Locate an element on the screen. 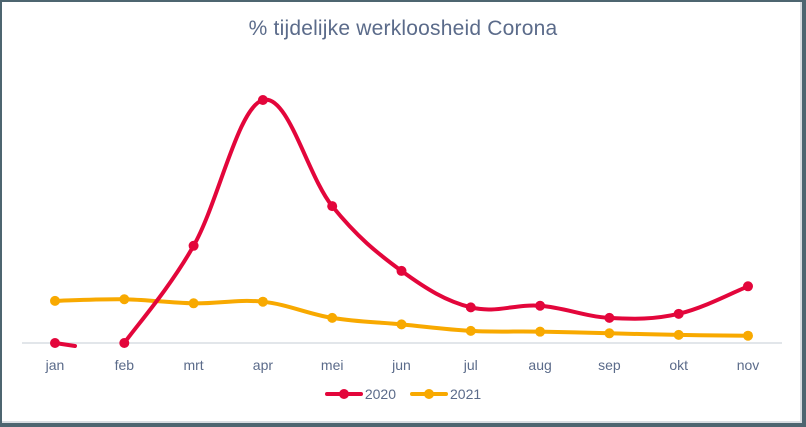 The width and height of the screenshot is (806, 427). x-tick-label: mrt is located at coordinates (193, 365).